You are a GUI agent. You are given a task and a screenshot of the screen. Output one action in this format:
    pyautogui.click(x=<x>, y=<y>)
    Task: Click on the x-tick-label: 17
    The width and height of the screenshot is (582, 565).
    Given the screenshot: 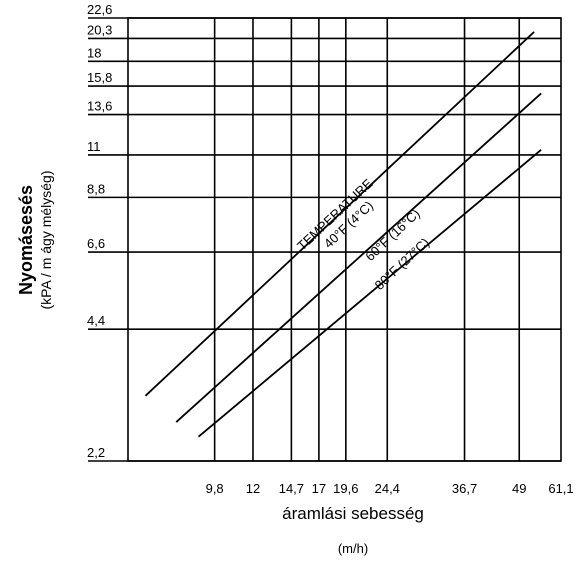 What is the action you would take?
    pyautogui.click(x=319, y=488)
    